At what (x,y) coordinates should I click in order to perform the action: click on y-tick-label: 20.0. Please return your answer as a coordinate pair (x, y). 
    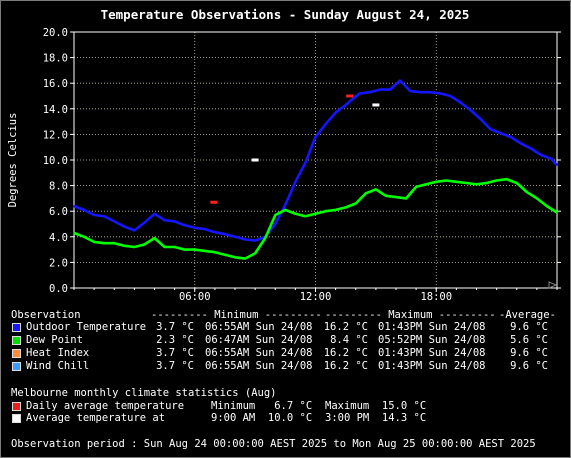
    Looking at the image, I should click on (55, 33).